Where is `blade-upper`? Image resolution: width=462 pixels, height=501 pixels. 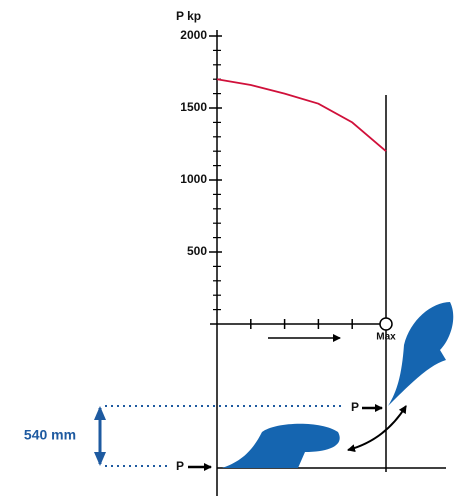 blade-upper is located at coordinates (421, 354).